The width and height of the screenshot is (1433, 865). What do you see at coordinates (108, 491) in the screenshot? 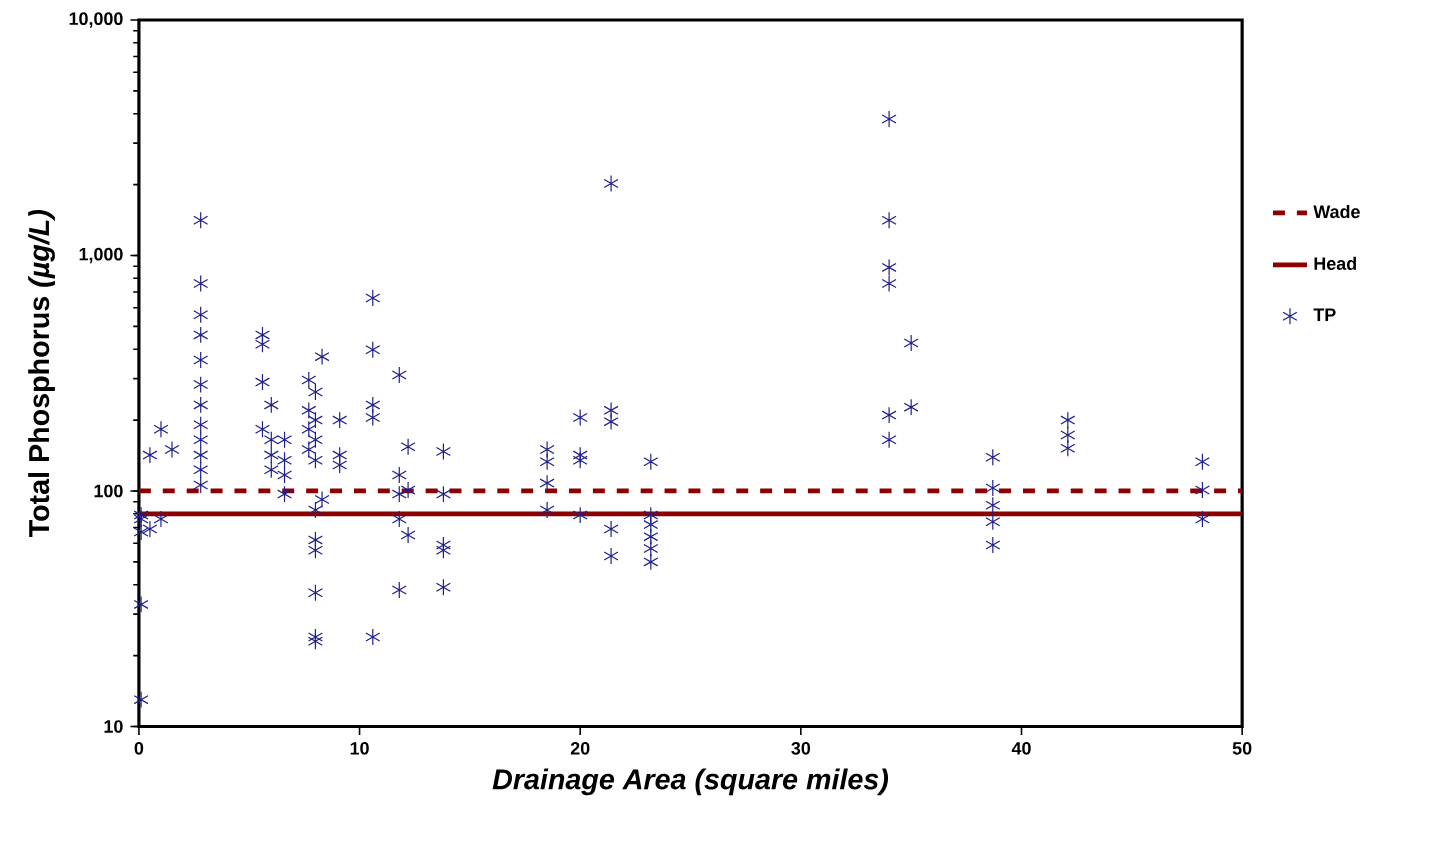
I see `y-tick-label: 100` at bounding box center [108, 491].